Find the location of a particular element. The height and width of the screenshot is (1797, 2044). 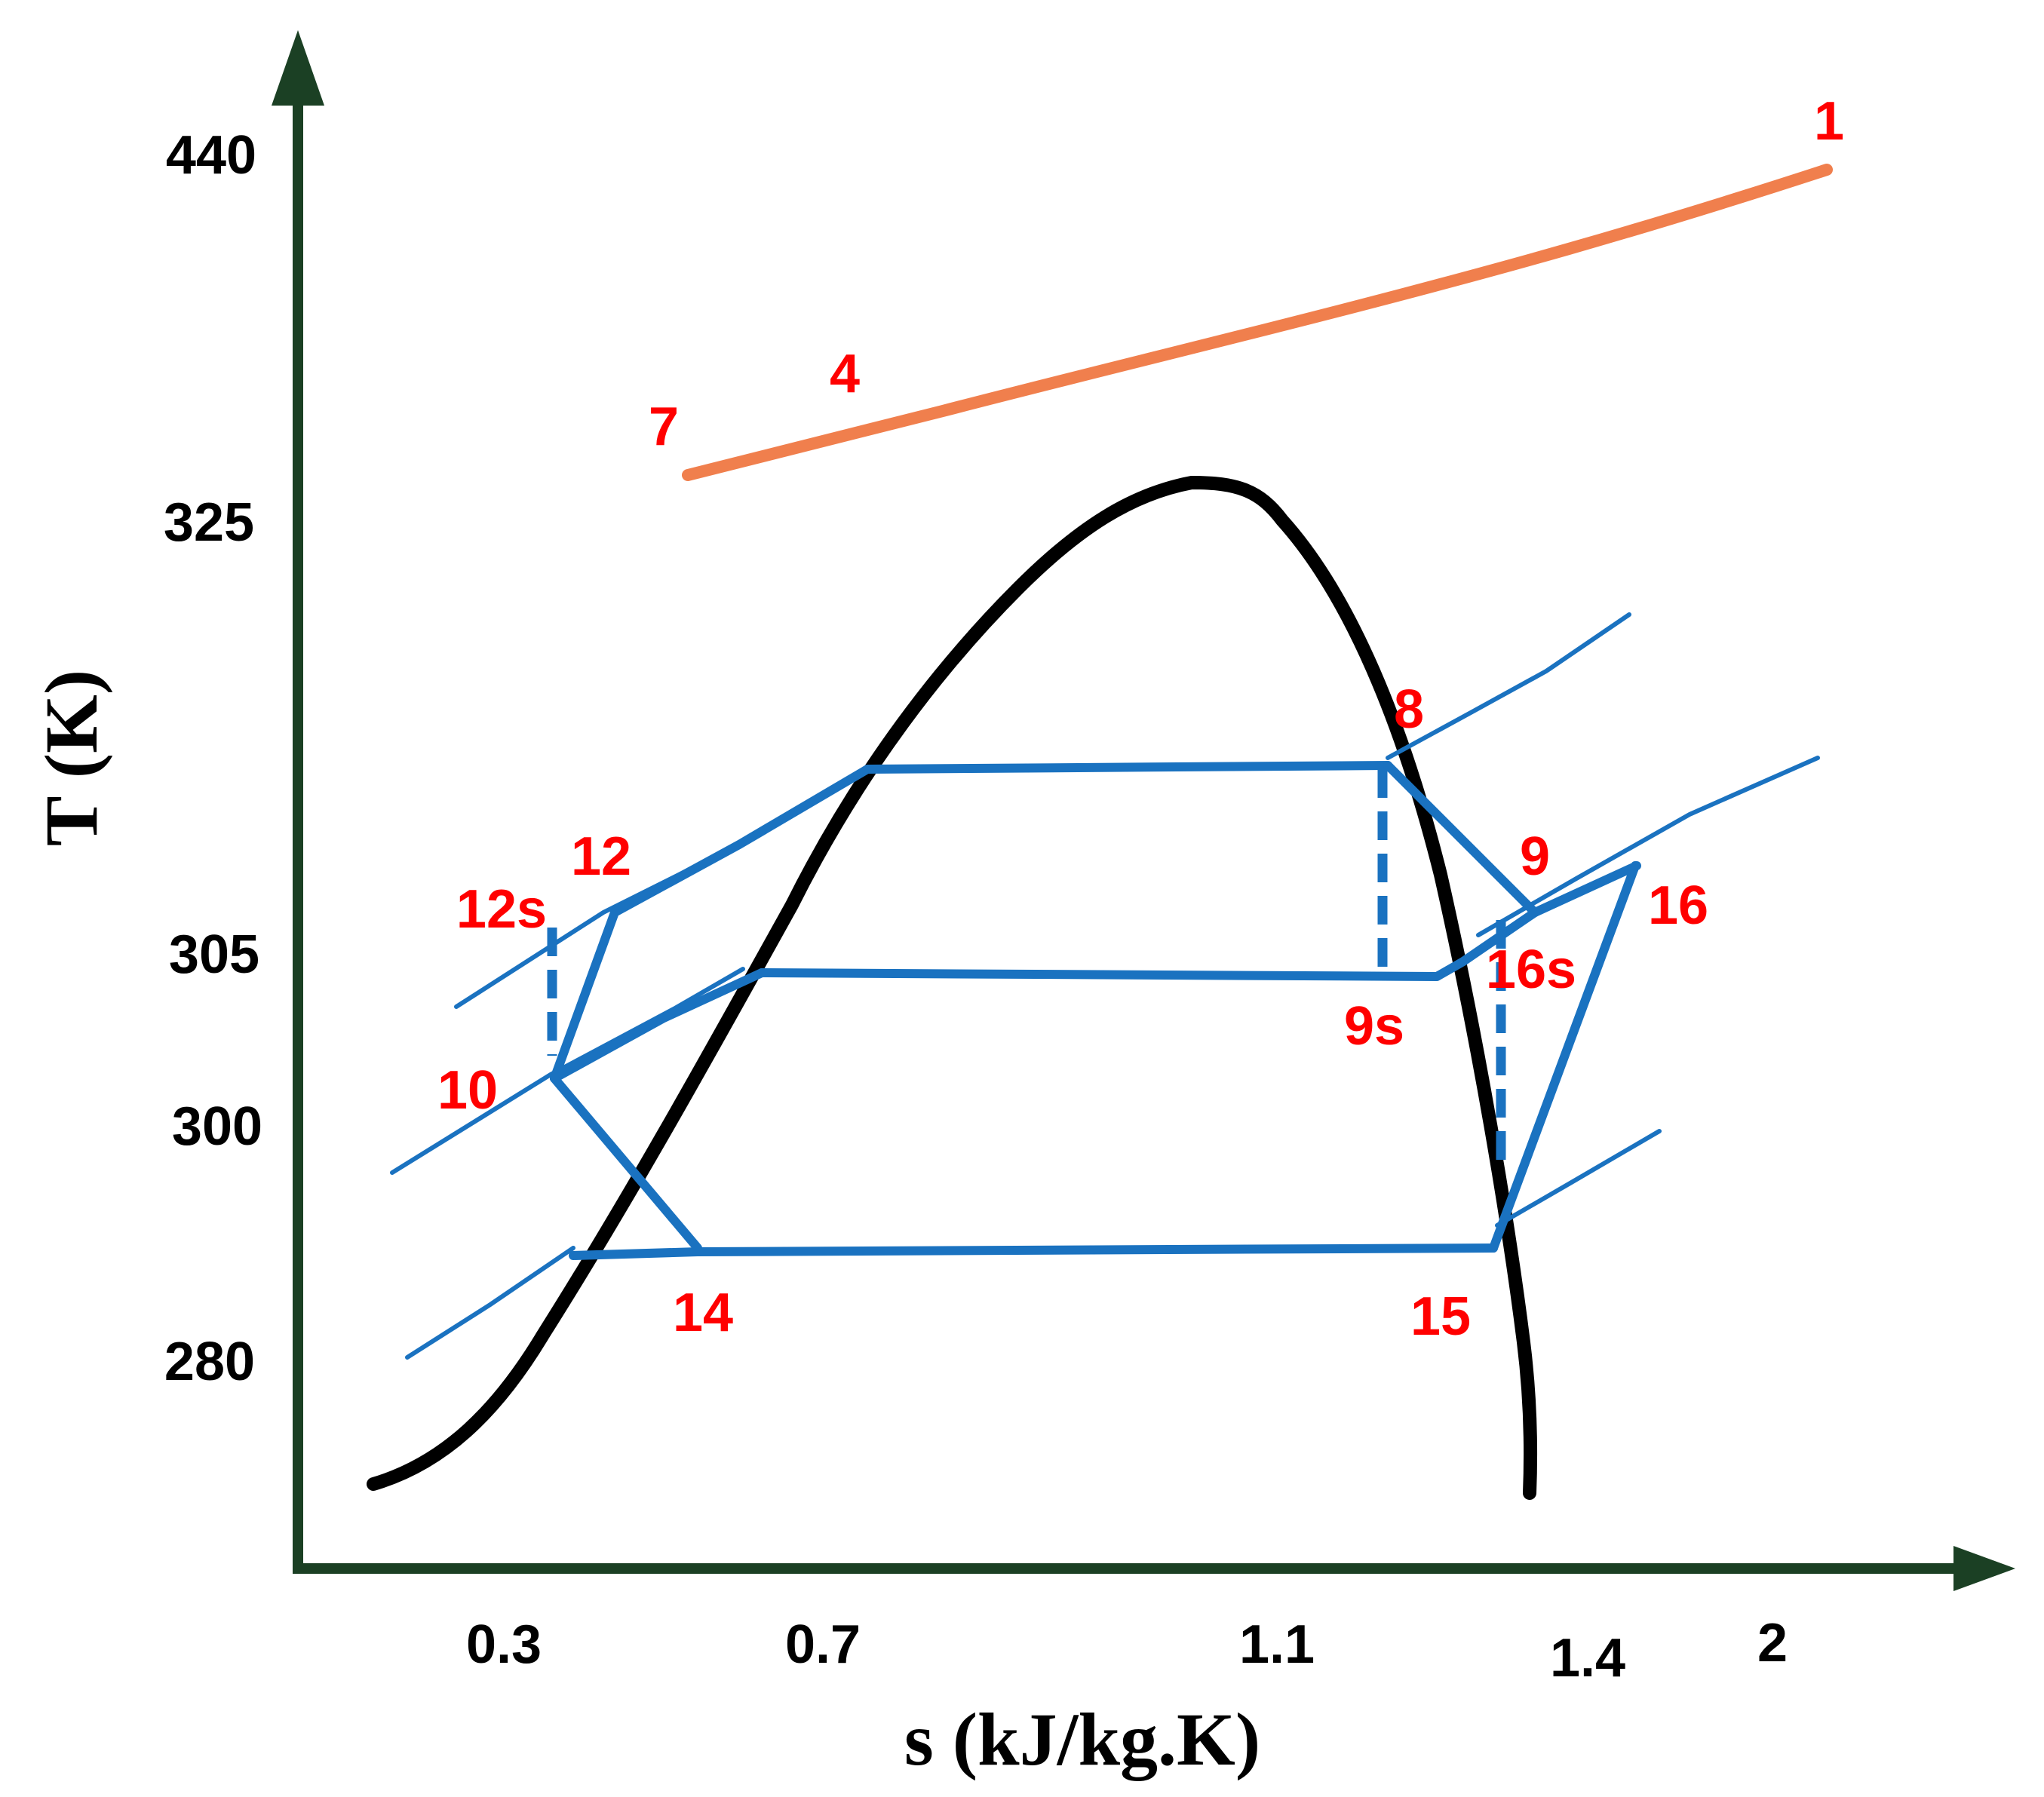

y-tick-280: 280 is located at coordinates (209, 1362).